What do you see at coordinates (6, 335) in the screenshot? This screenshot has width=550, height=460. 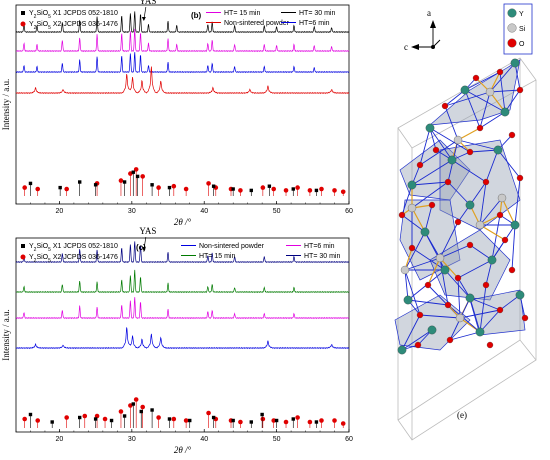 I see `y-axis-label: Intensity / a.u.` at bounding box center [6, 335].